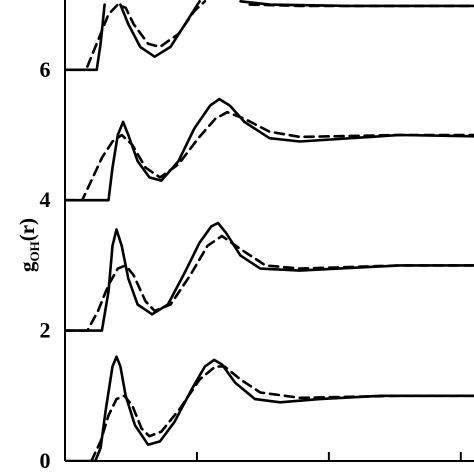 The height and width of the screenshot is (474, 474). I want to click on y-label-main: g, so click(27, 266).